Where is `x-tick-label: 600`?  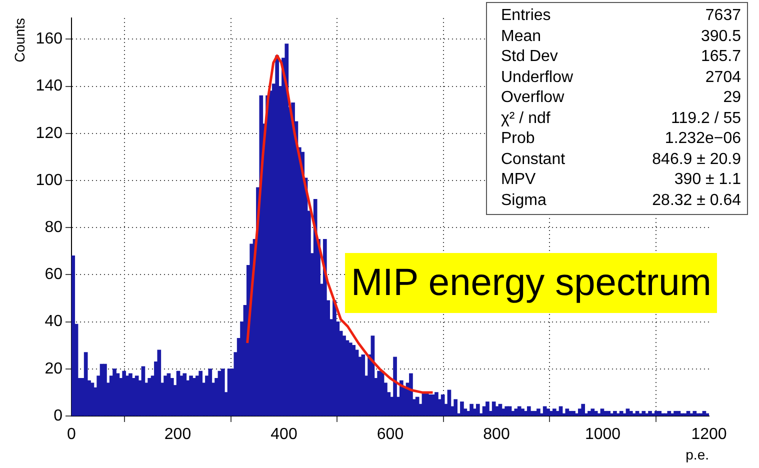 x-tick-label: 600 is located at coordinates (390, 435).